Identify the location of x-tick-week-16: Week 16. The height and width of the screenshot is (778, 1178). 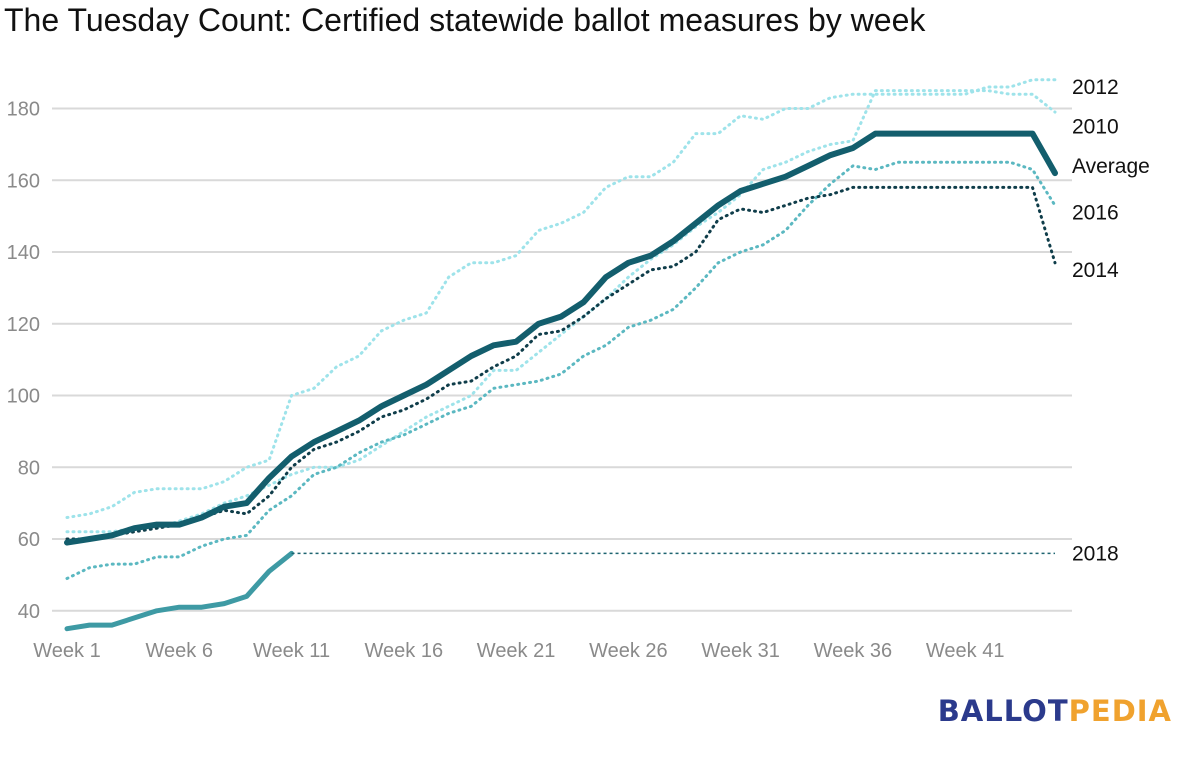
(404, 651).